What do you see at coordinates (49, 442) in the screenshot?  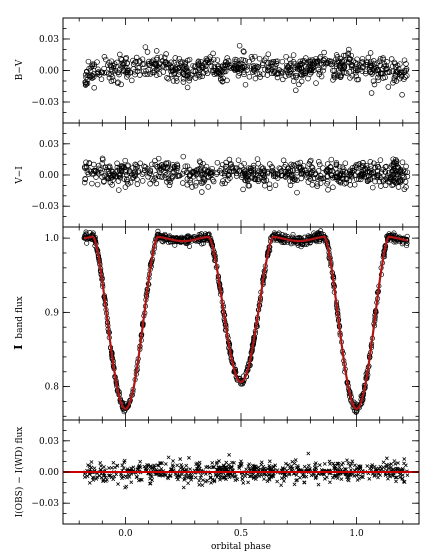 I see `y-tick-label: 0.03` at bounding box center [49, 442].